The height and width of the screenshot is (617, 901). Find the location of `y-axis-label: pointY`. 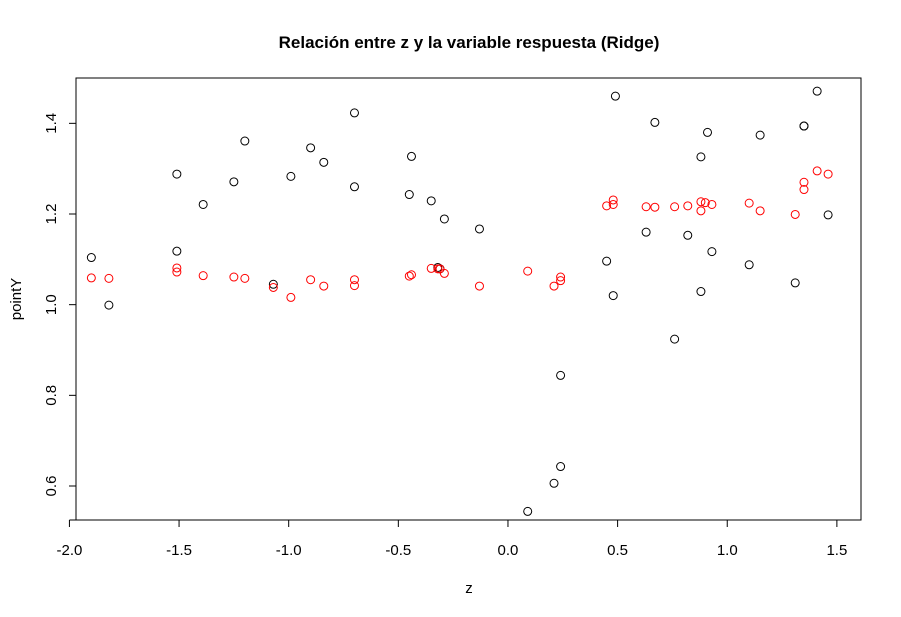

y-axis-label: pointY is located at coordinates (16, 299).